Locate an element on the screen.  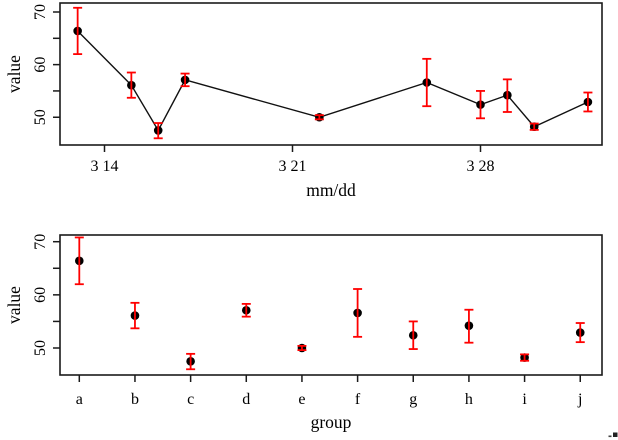
x-tick-label: 3 28 is located at coordinates (480, 166).